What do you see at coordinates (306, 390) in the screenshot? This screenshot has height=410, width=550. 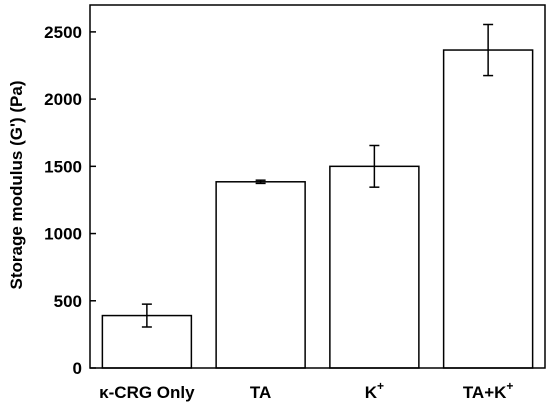 I see `x-axis-labels: κ-CRG Only TA K+ TA+K+` at bounding box center [306, 390].